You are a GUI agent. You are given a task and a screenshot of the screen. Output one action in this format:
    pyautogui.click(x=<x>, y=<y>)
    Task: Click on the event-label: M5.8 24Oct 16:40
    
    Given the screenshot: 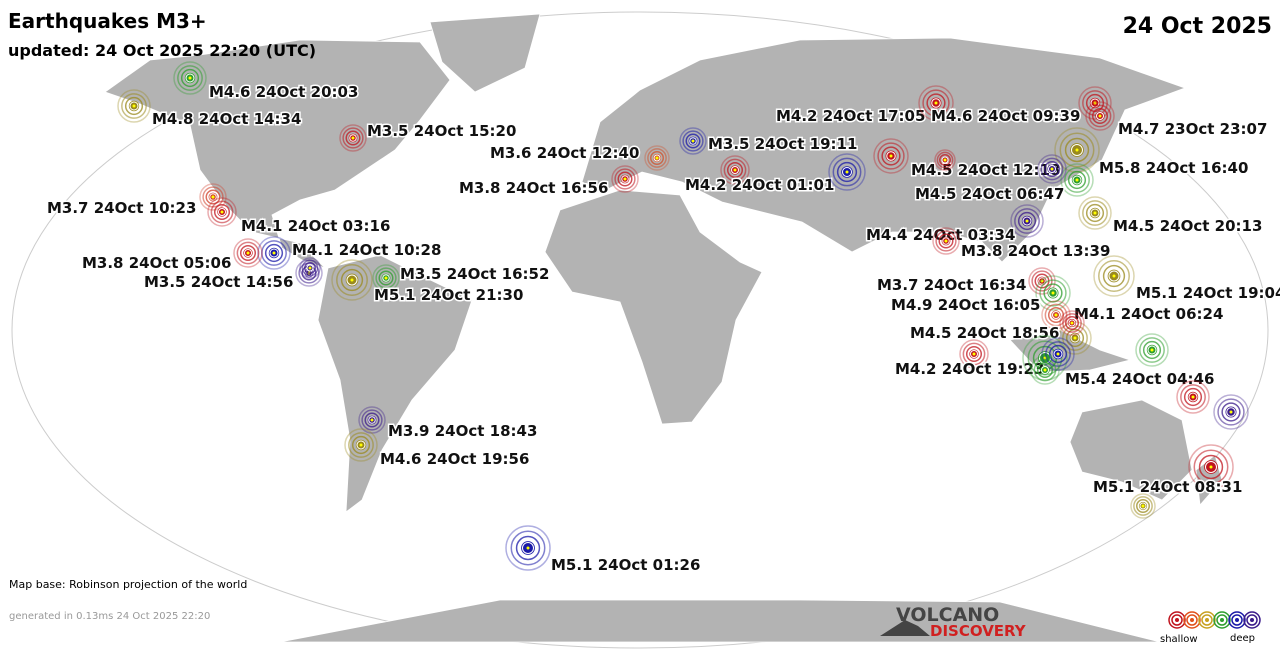 What is the action you would take?
    pyautogui.click(x=1173, y=168)
    